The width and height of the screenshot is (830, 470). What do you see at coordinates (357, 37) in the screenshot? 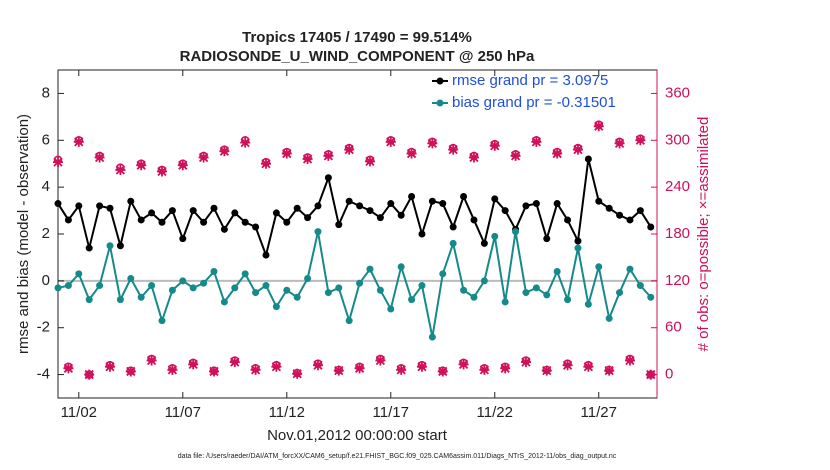
I see `chart-title: Tropics 17405 / 17490 = 99.514%` at bounding box center [357, 37].